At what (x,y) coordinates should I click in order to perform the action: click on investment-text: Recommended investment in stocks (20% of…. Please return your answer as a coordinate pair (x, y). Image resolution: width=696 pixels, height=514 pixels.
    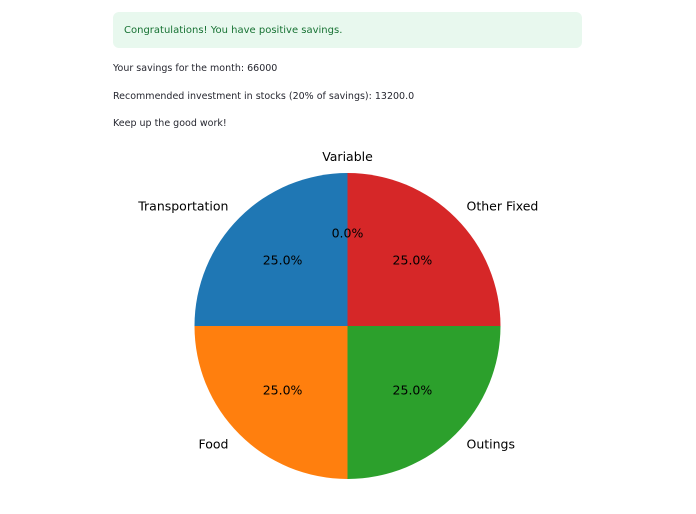
    Looking at the image, I should click on (264, 96).